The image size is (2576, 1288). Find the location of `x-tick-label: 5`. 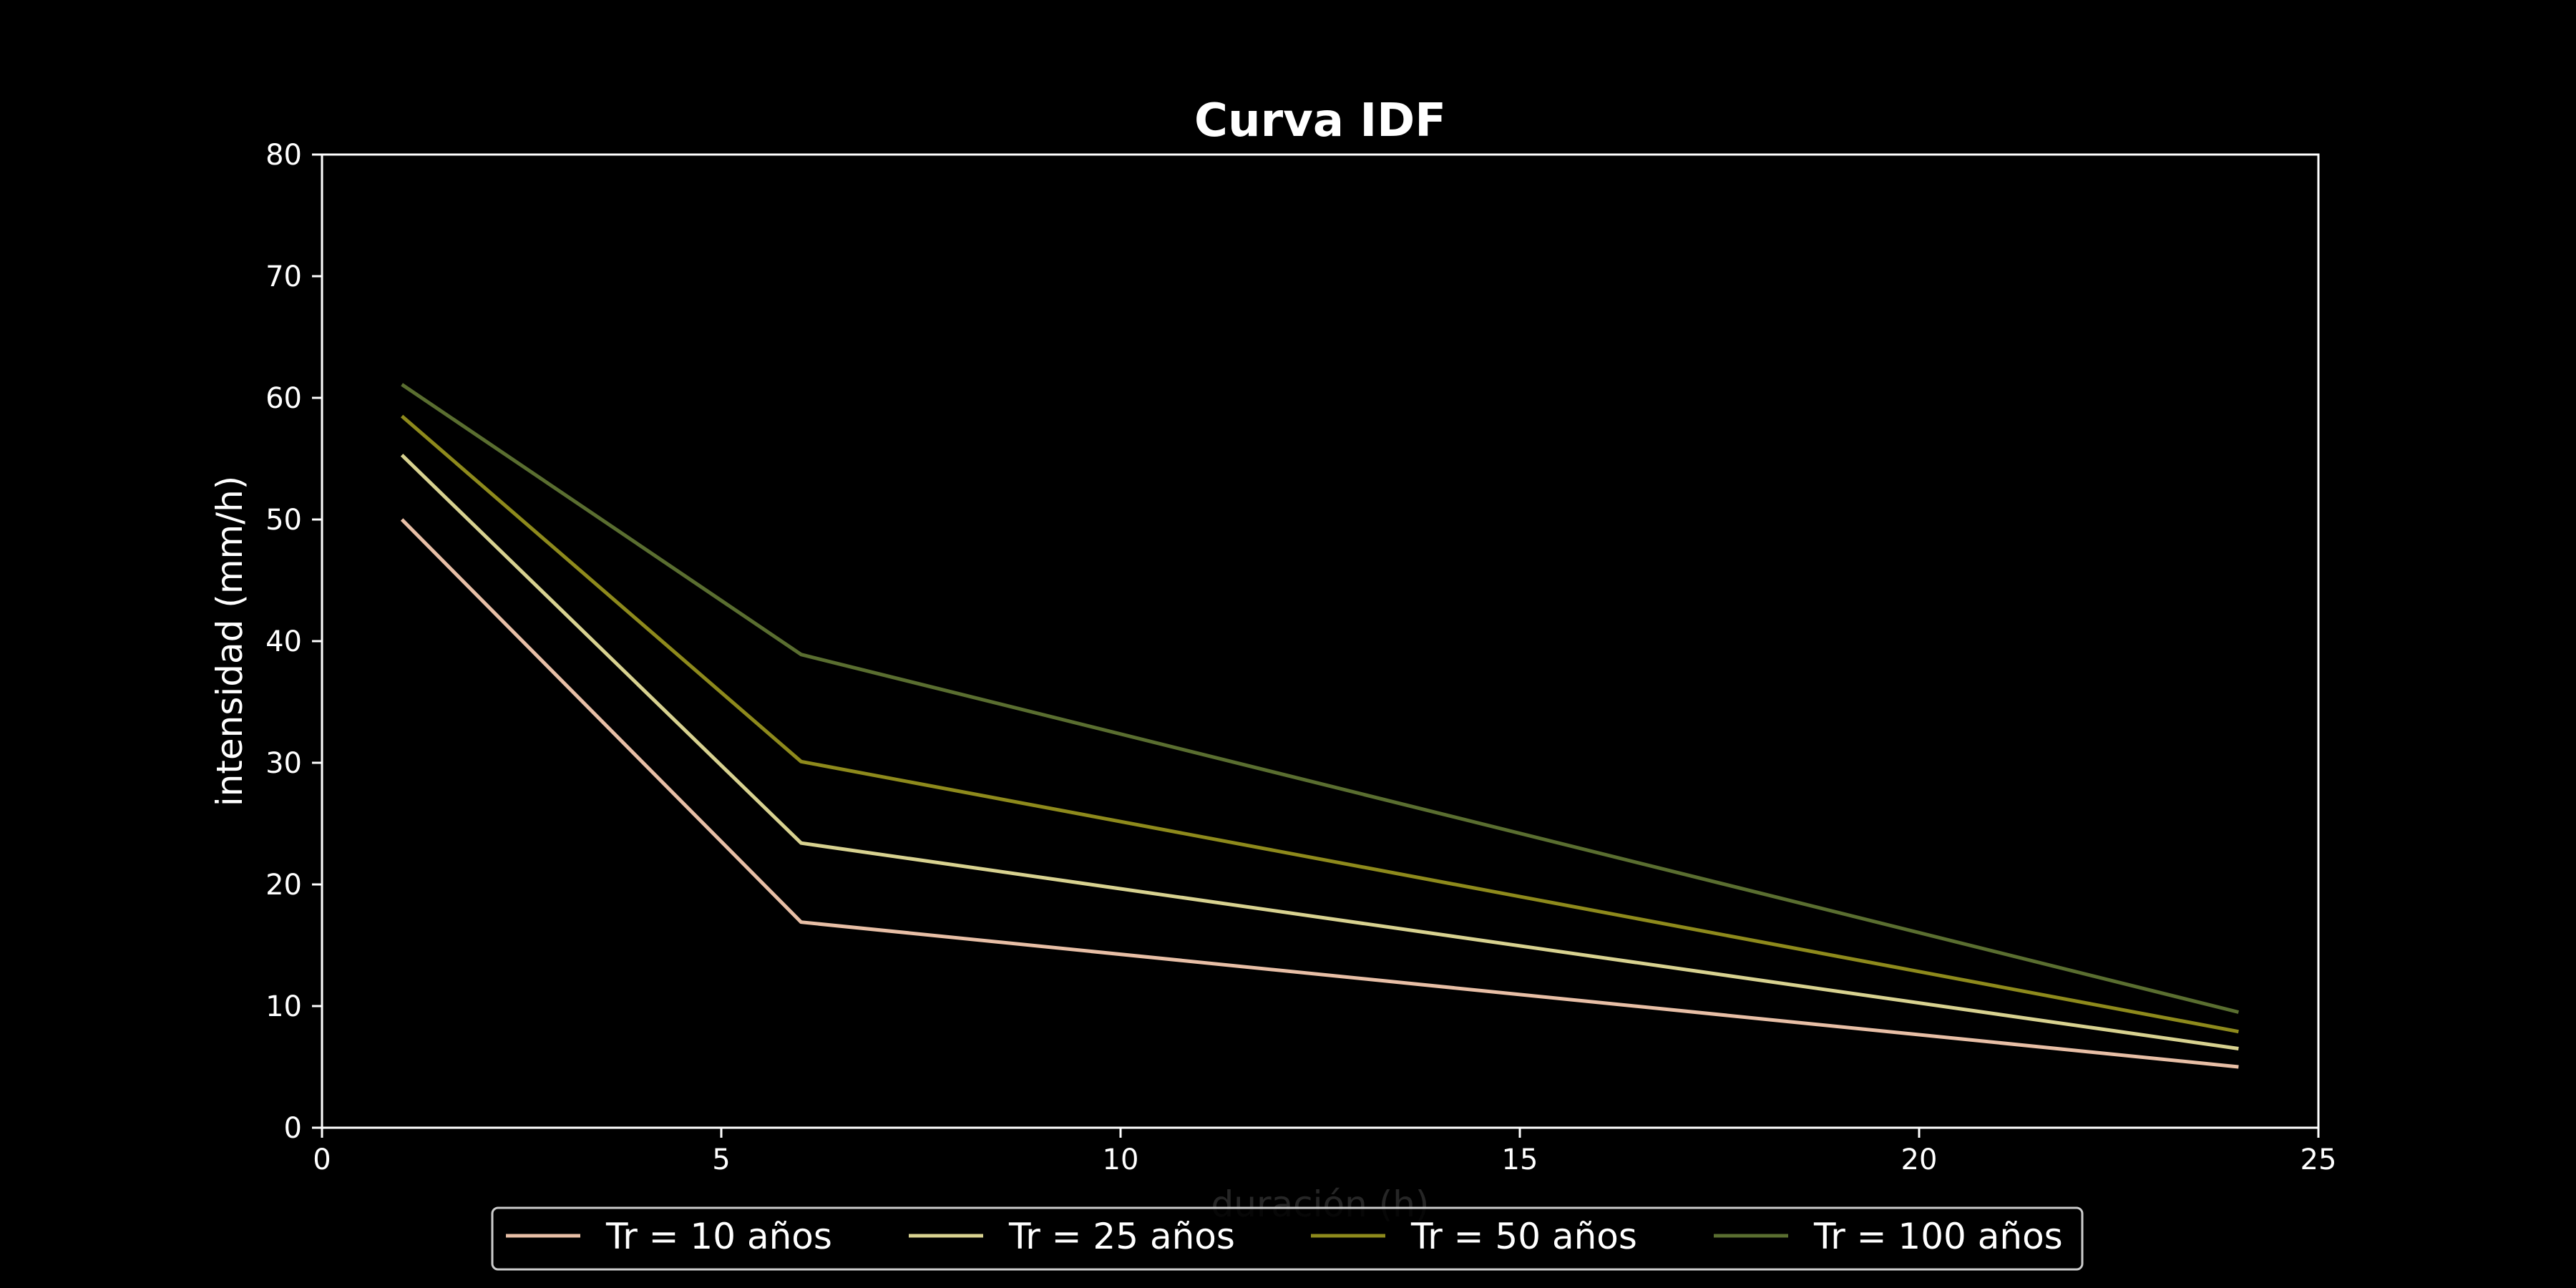

x-tick-label: 5 is located at coordinates (721, 1159).